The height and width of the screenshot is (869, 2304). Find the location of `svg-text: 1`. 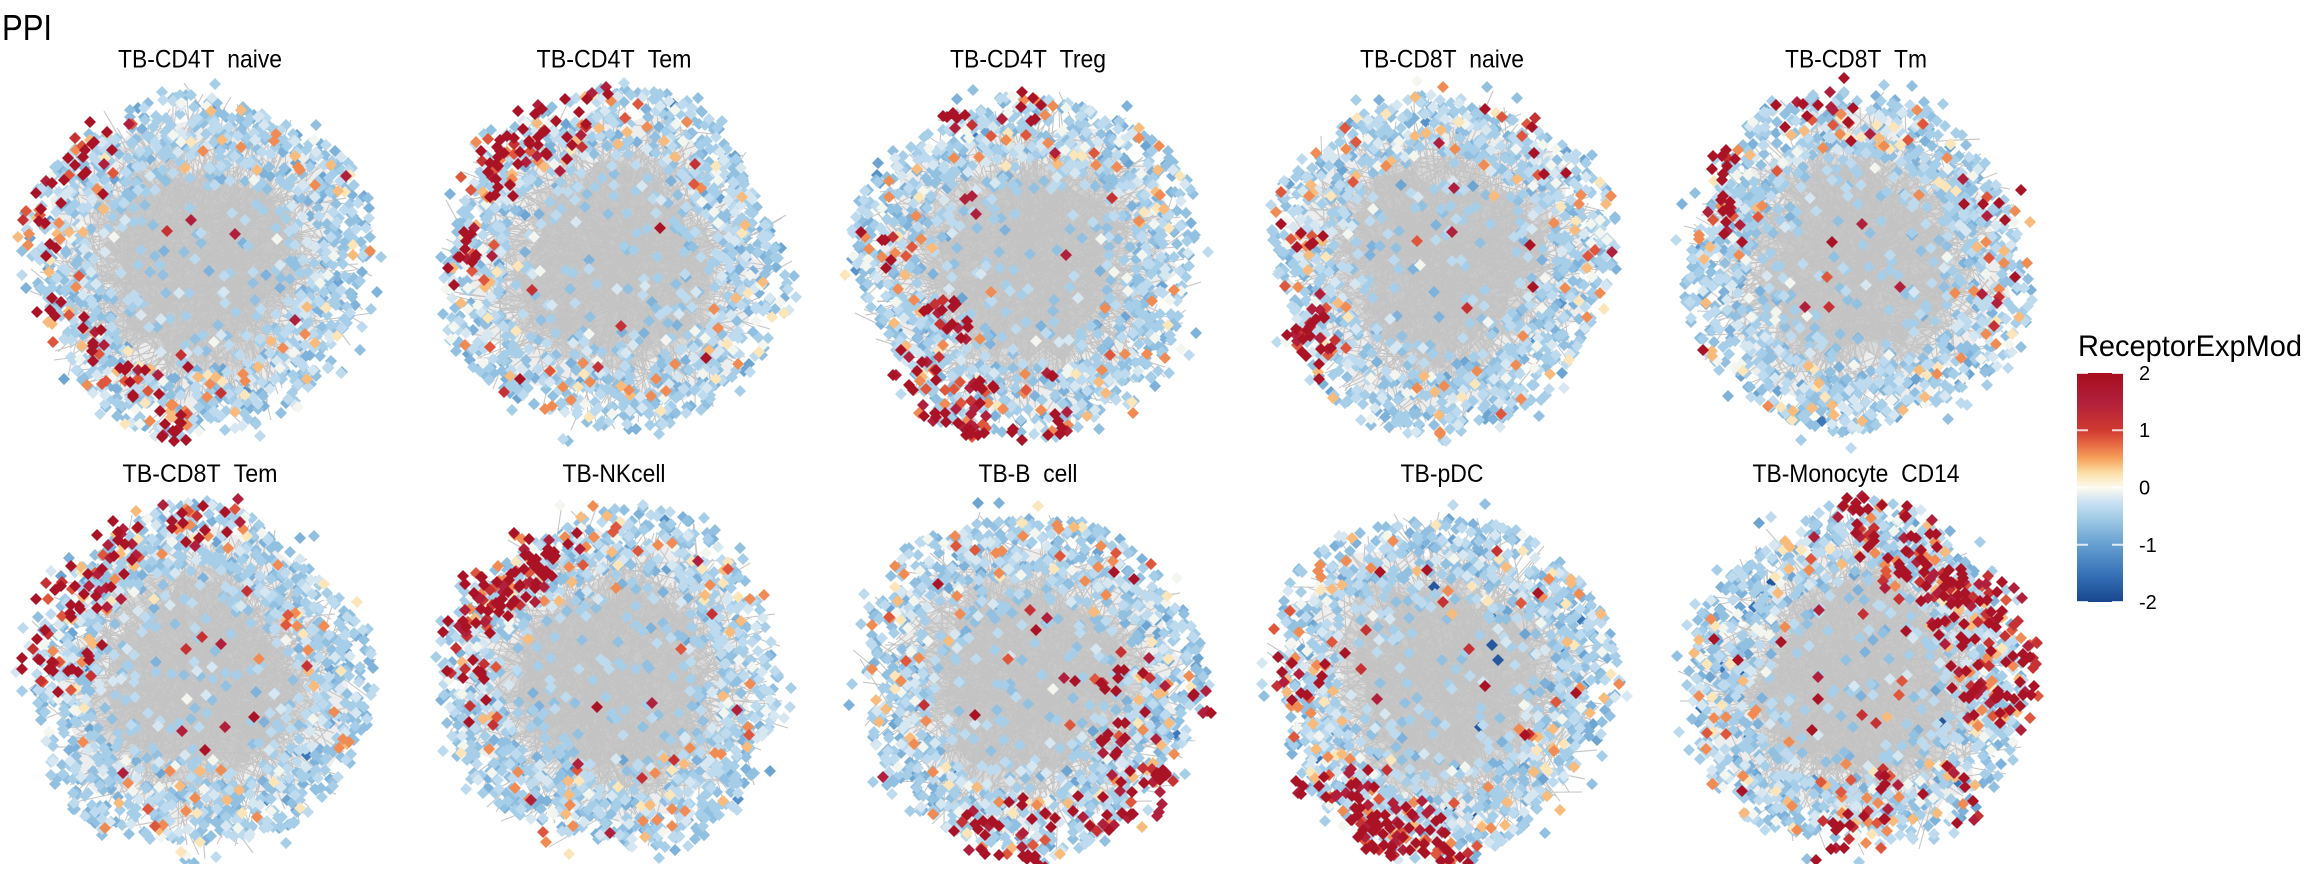

svg-text: 1 is located at coordinates (2144, 431).